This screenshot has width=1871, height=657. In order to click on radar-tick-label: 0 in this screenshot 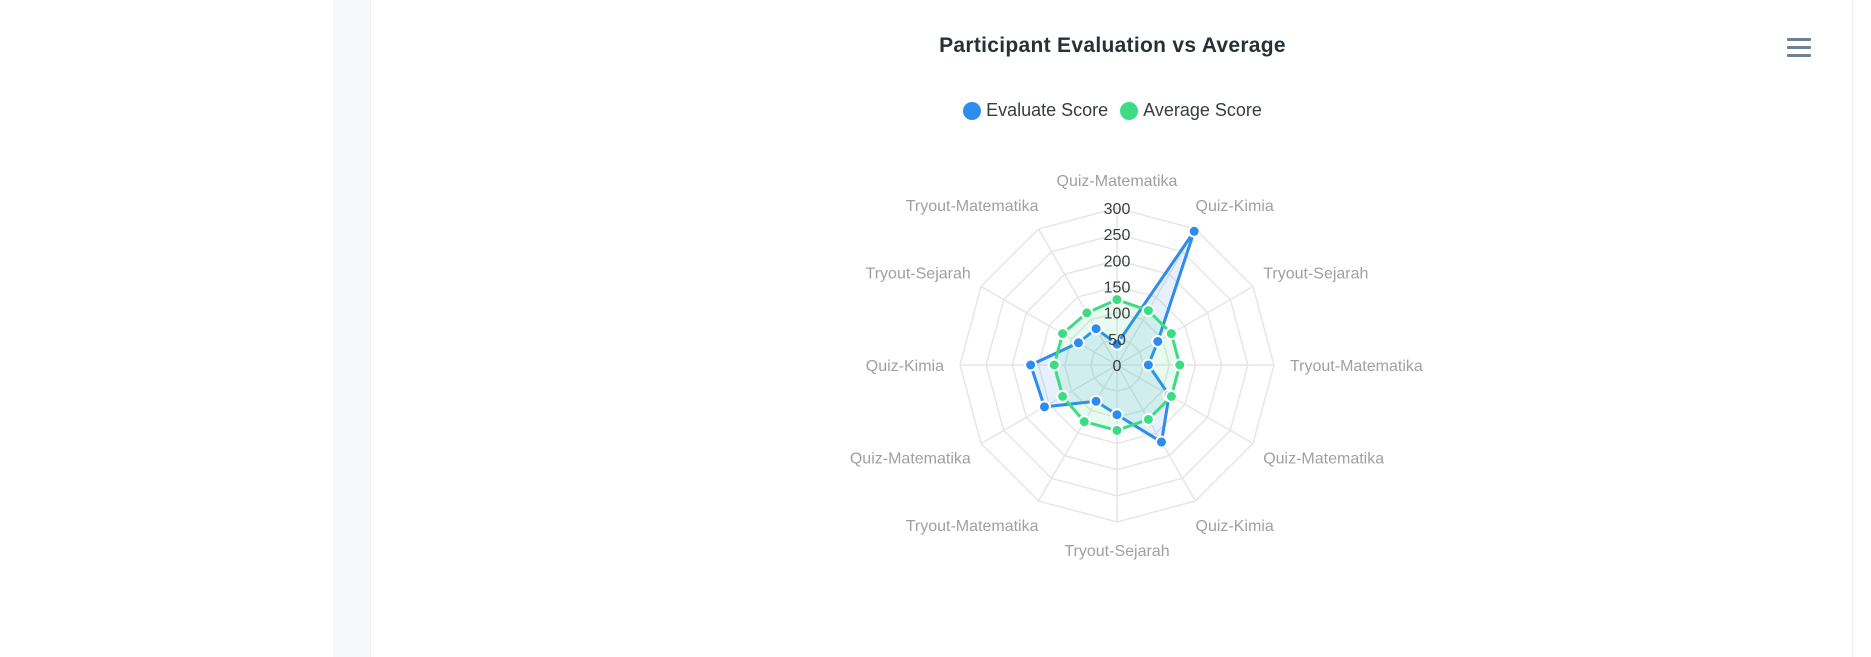, I will do `click(1117, 366)`.